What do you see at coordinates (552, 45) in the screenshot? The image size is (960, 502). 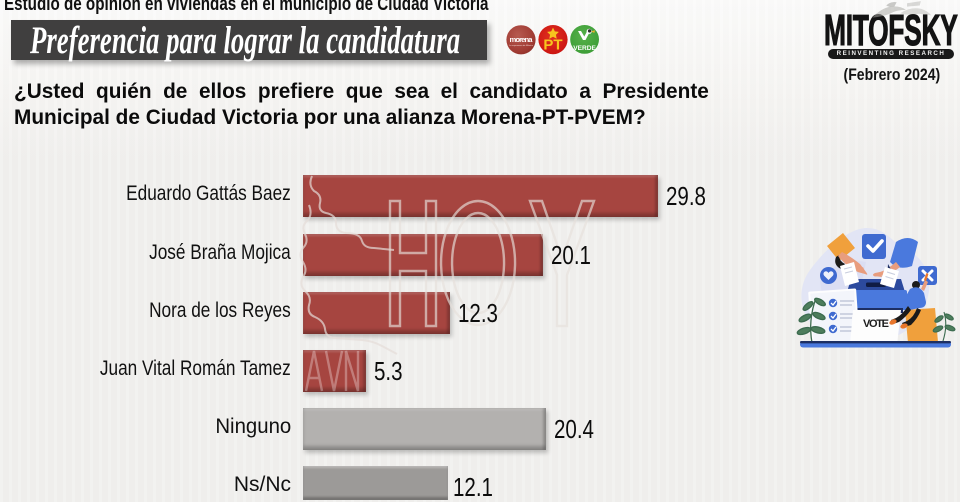 I see `svg-text: PT` at bounding box center [552, 45].